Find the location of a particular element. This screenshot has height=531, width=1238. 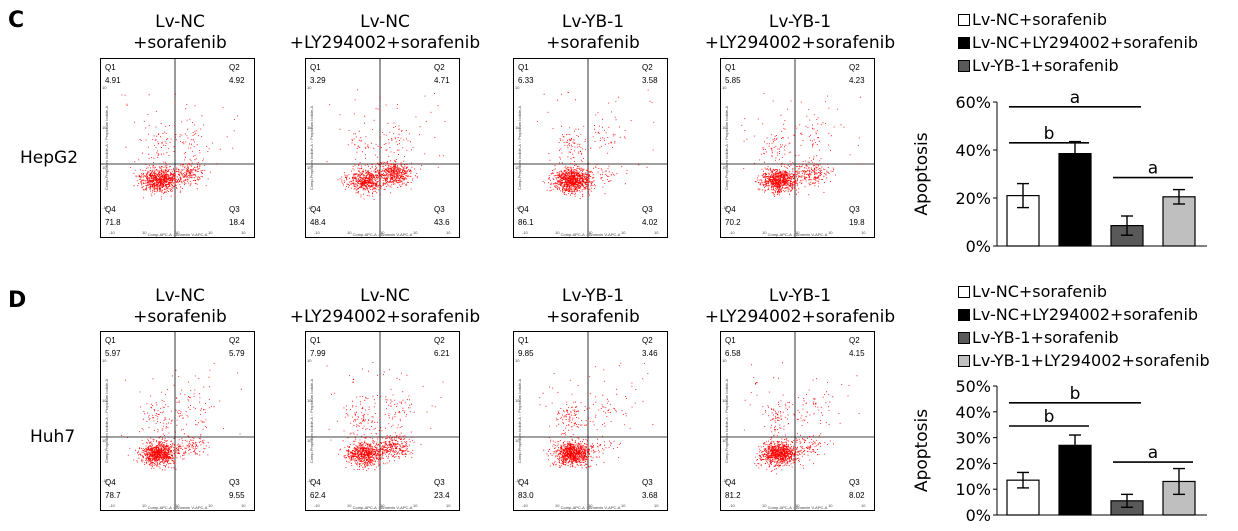

quadrant-q1-percent: 5.97 is located at coordinates (113, 353).